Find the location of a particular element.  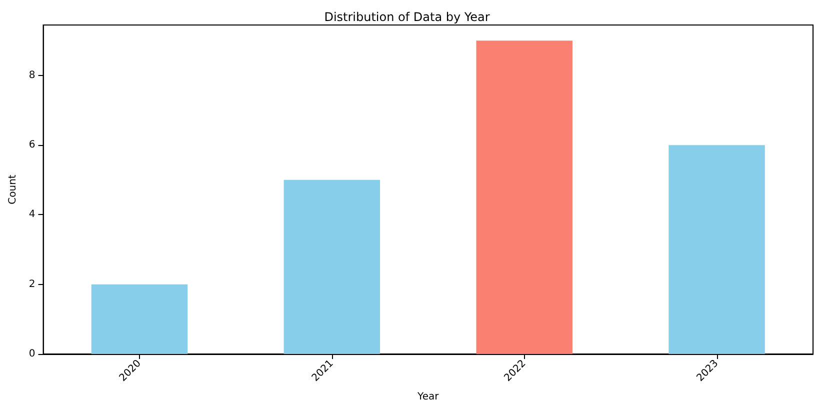

y-tick-label: 6 is located at coordinates (32, 145).